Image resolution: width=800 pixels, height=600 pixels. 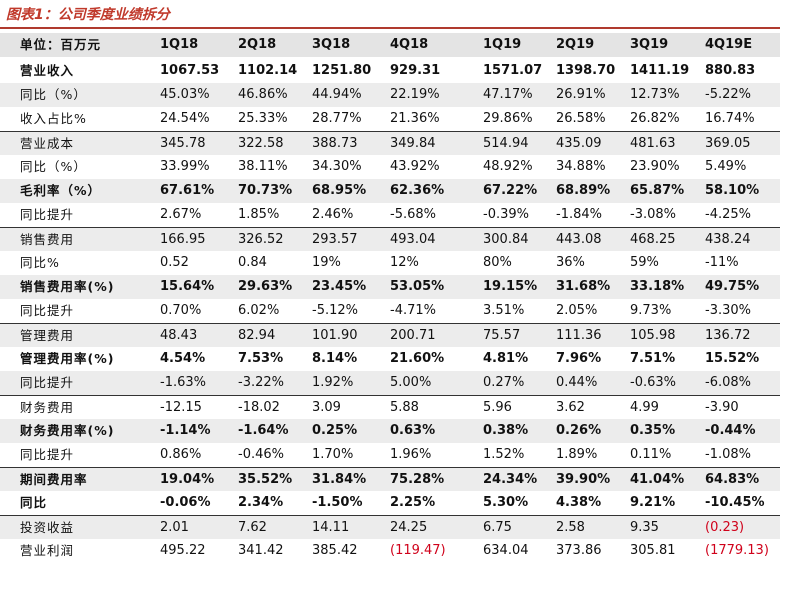 I want to click on table-cell: 53.05%, so click(x=417, y=286).